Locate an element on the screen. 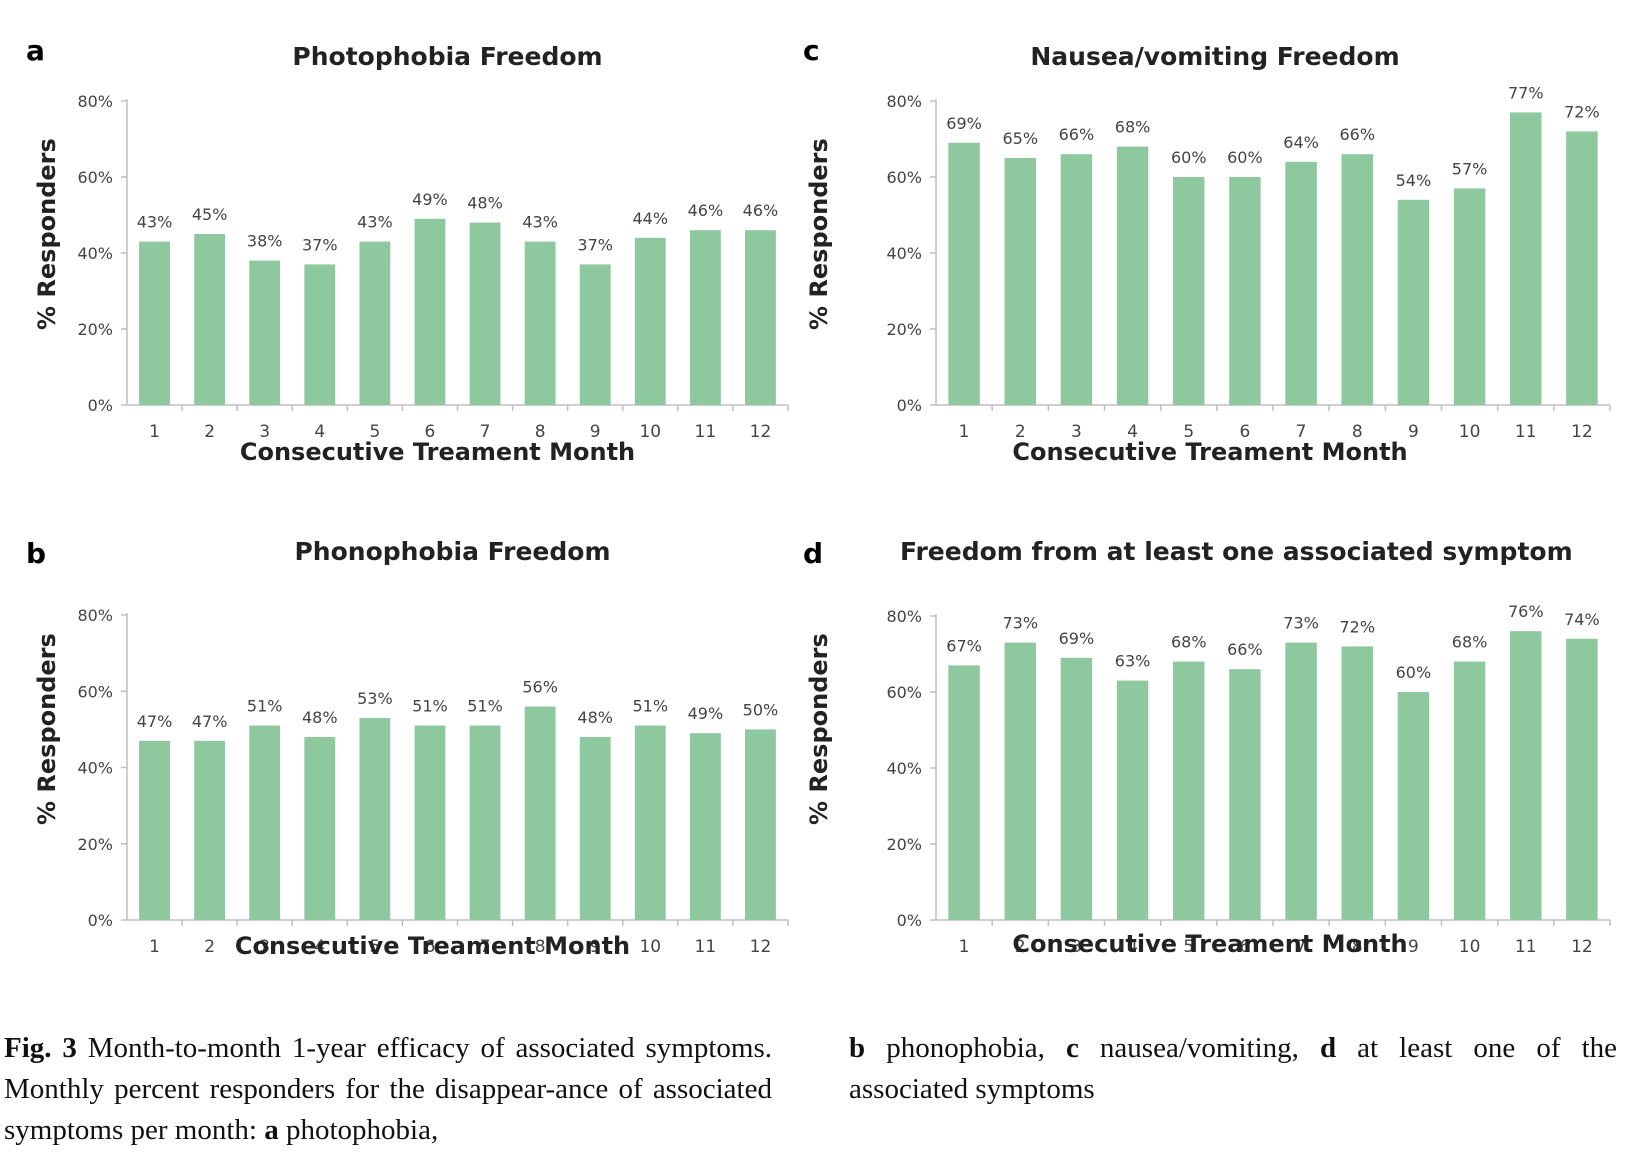 Image resolution: width=1628 pixels, height=1160 pixels. panel-label-c: c is located at coordinates (811, 50).